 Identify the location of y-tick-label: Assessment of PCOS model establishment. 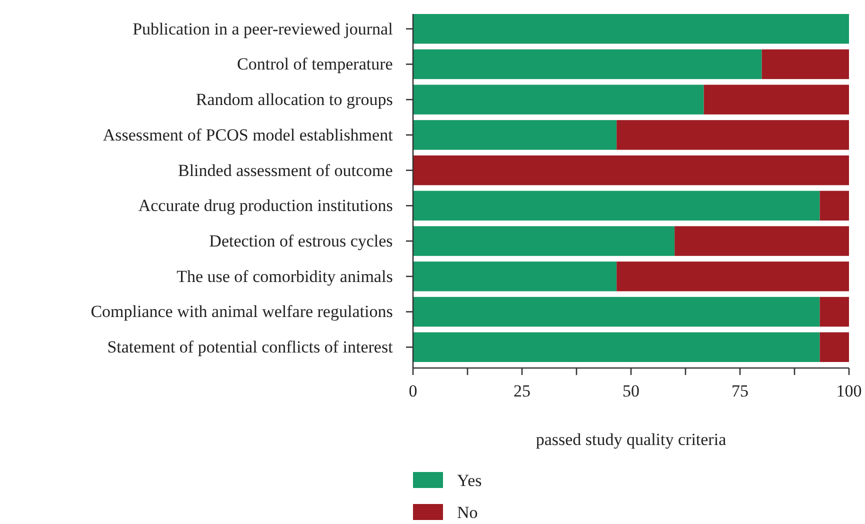
(248, 134).